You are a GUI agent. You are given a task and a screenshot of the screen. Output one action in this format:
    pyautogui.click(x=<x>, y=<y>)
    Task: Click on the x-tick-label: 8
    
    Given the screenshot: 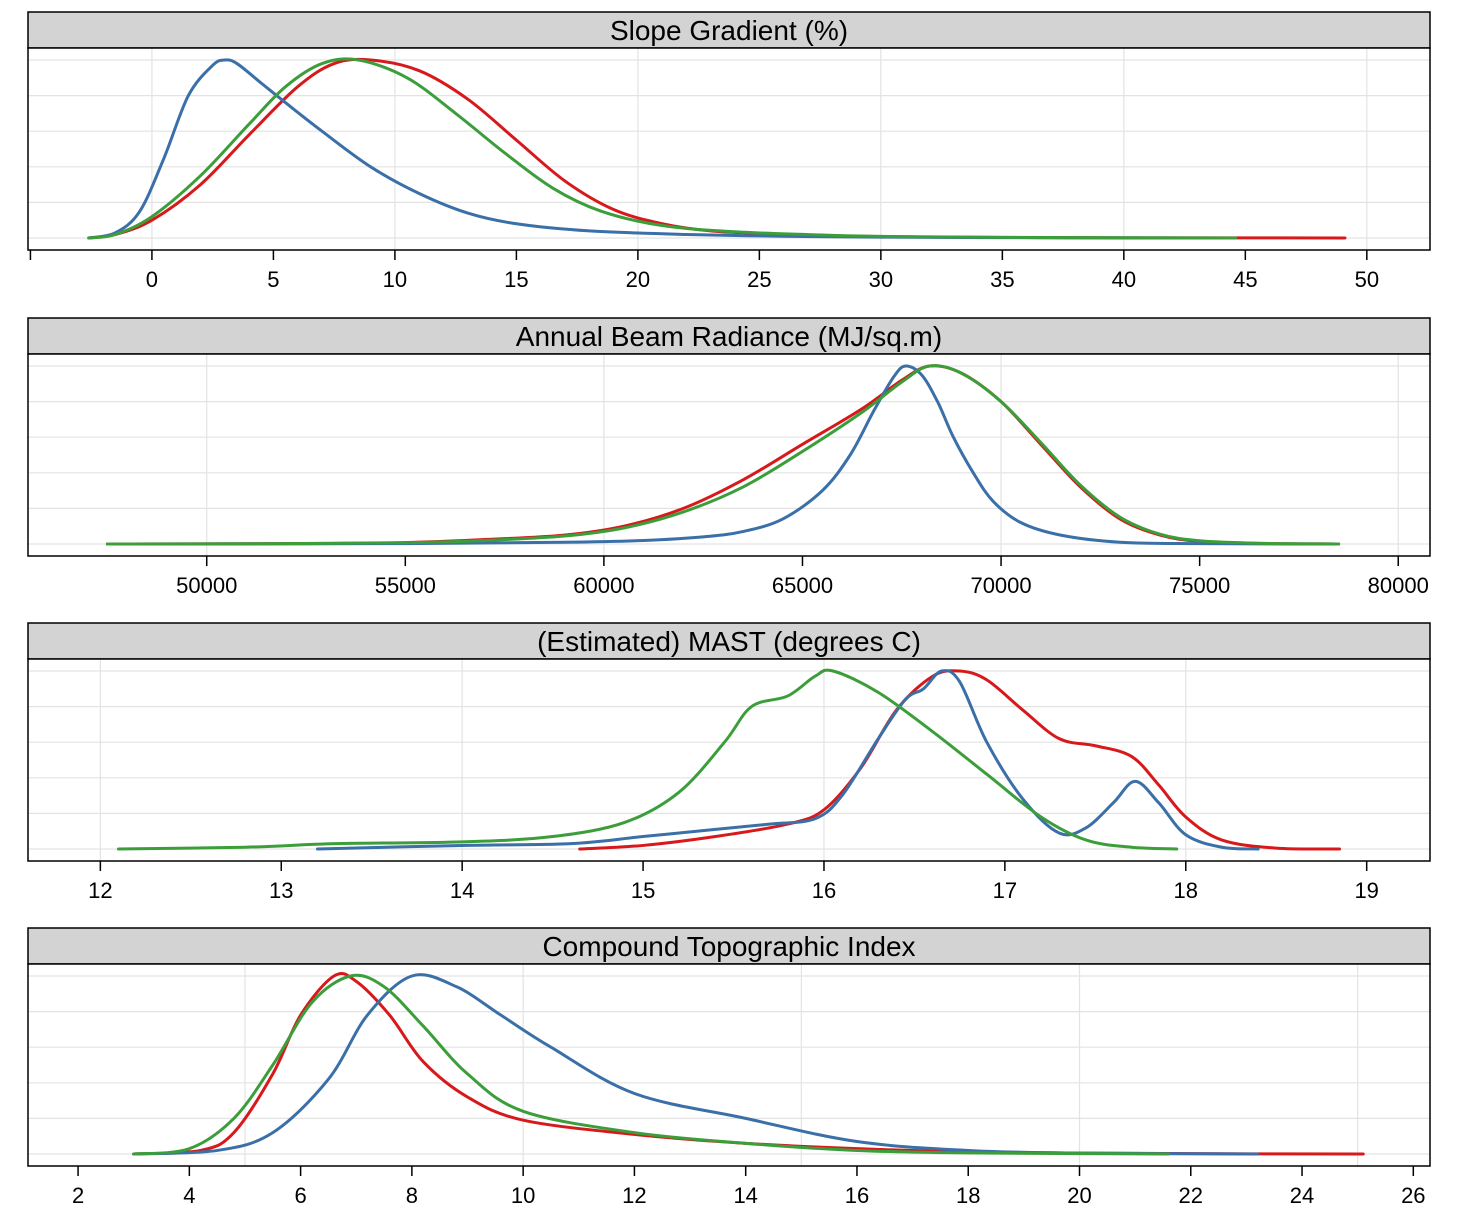 What is the action you would take?
    pyautogui.click(x=412, y=1195)
    